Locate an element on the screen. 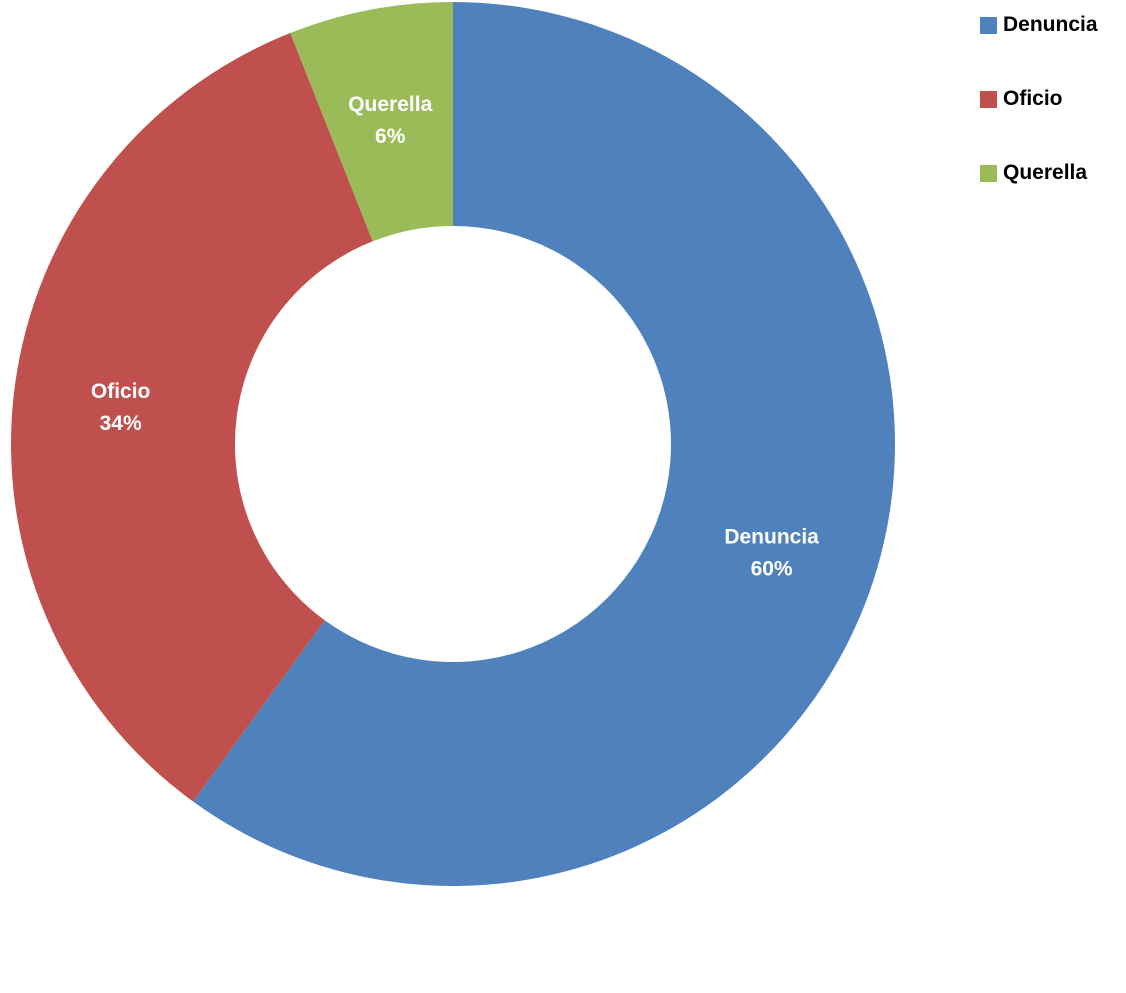 Image resolution: width=1126 pixels, height=993 pixels. data-label-value: 6% is located at coordinates (390, 136).